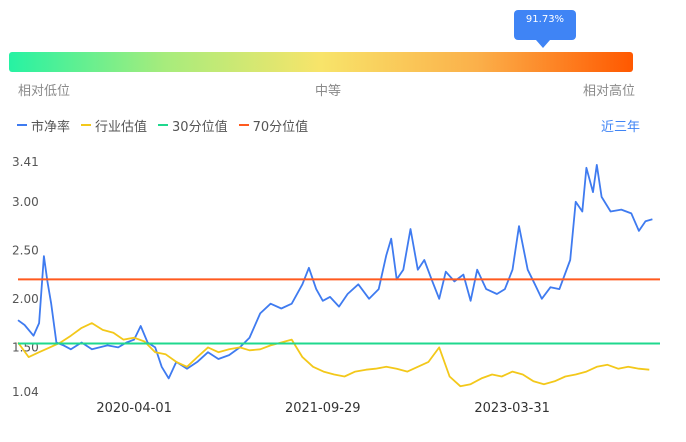  What do you see at coordinates (25, 162) in the screenshot?
I see `y-tick-label: 3.41` at bounding box center [25, 162].